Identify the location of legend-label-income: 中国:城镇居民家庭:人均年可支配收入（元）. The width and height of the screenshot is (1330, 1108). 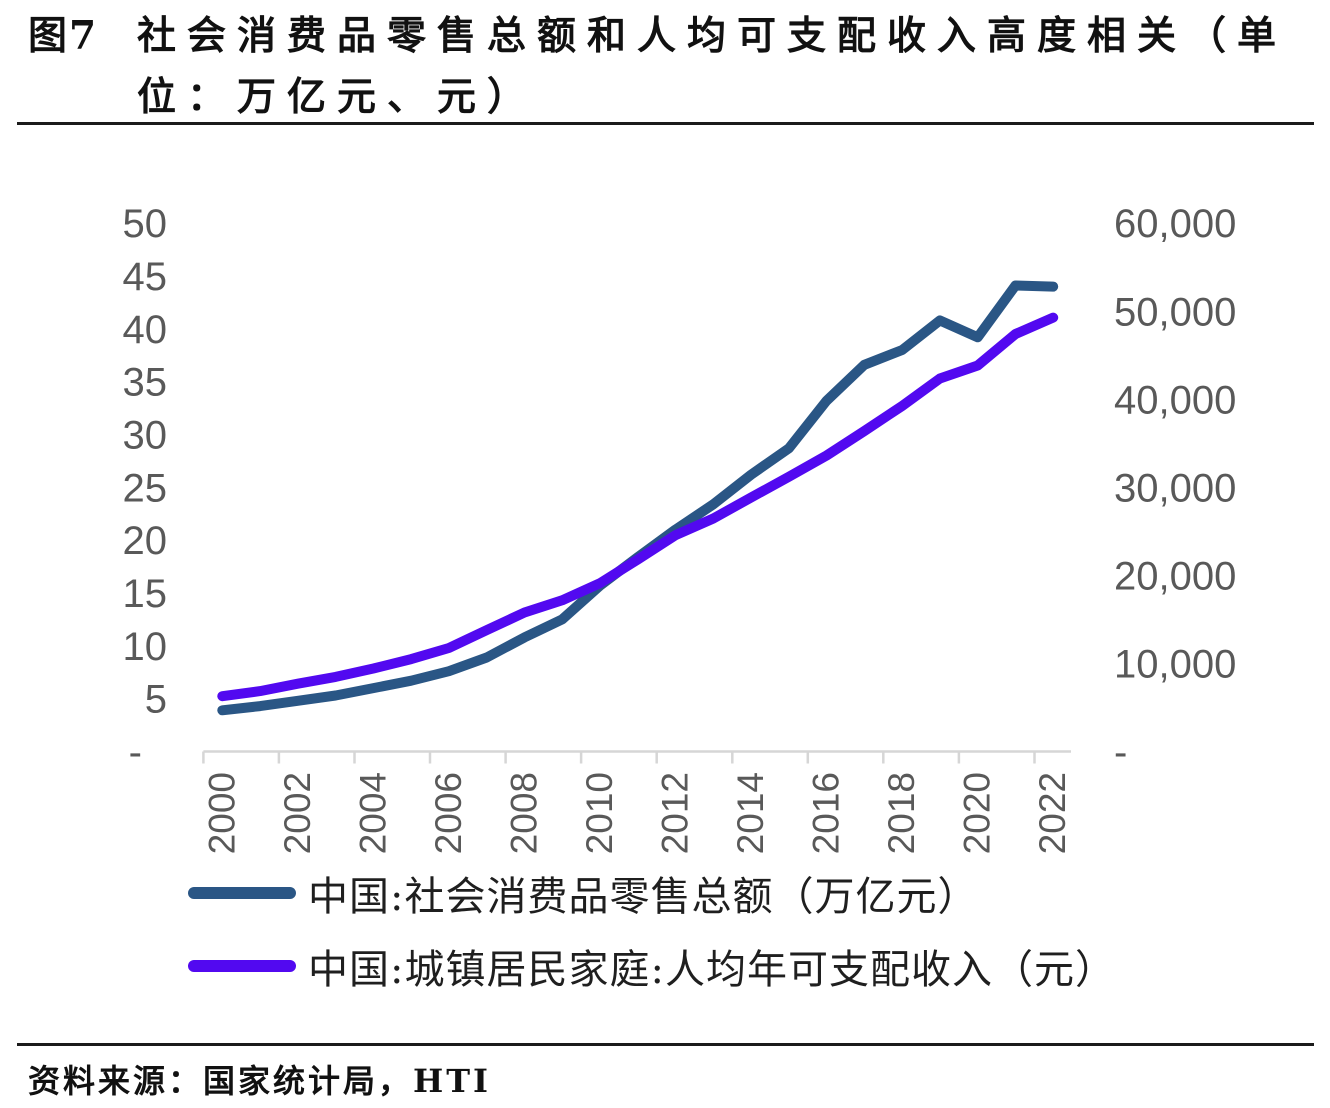
(712, 970).